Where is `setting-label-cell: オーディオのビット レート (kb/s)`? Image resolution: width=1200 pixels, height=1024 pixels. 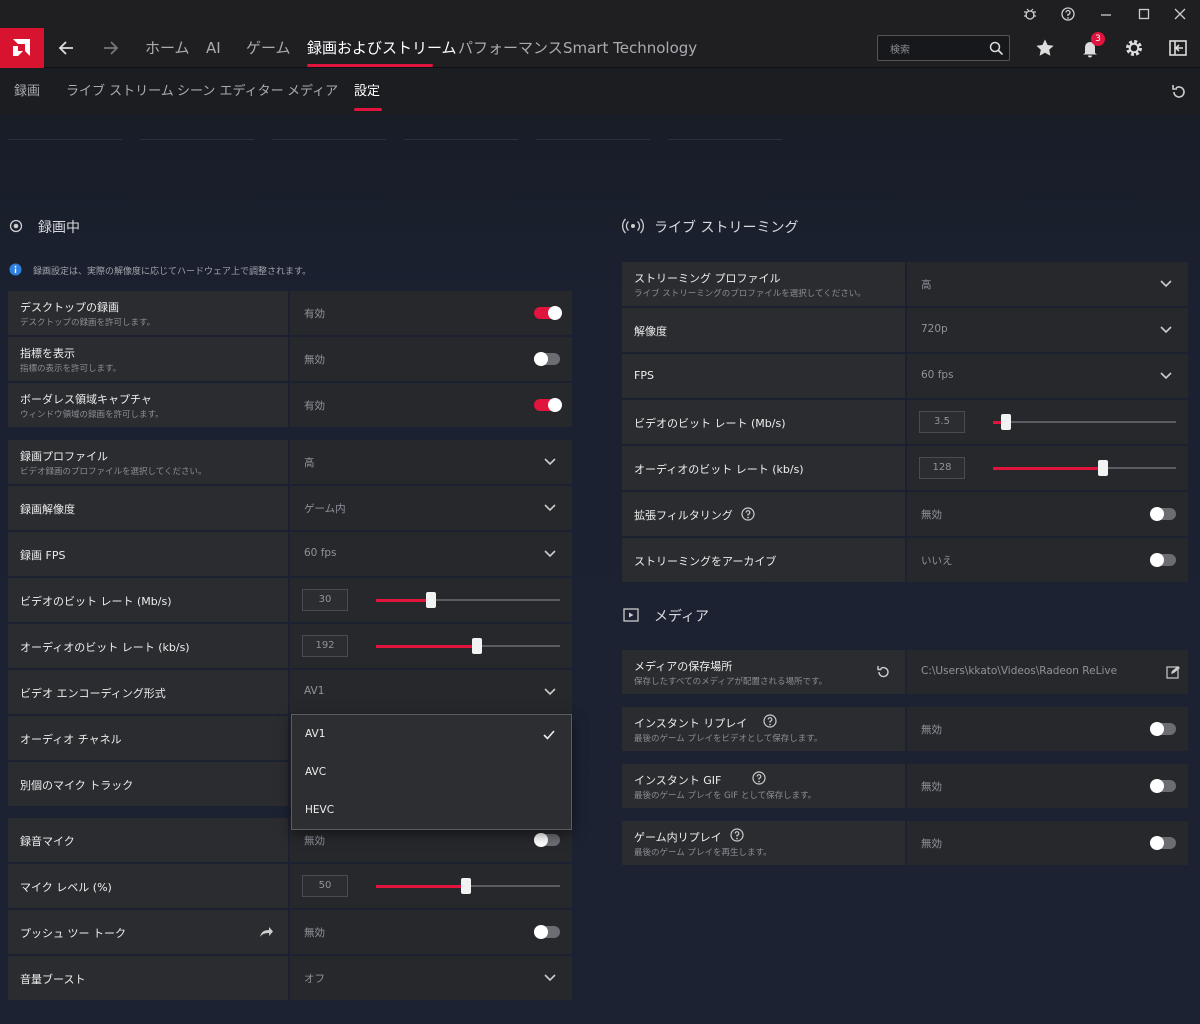 setting-label-cell: オーディオのビット レート (kb/s) is located at coordinates (148, 646).